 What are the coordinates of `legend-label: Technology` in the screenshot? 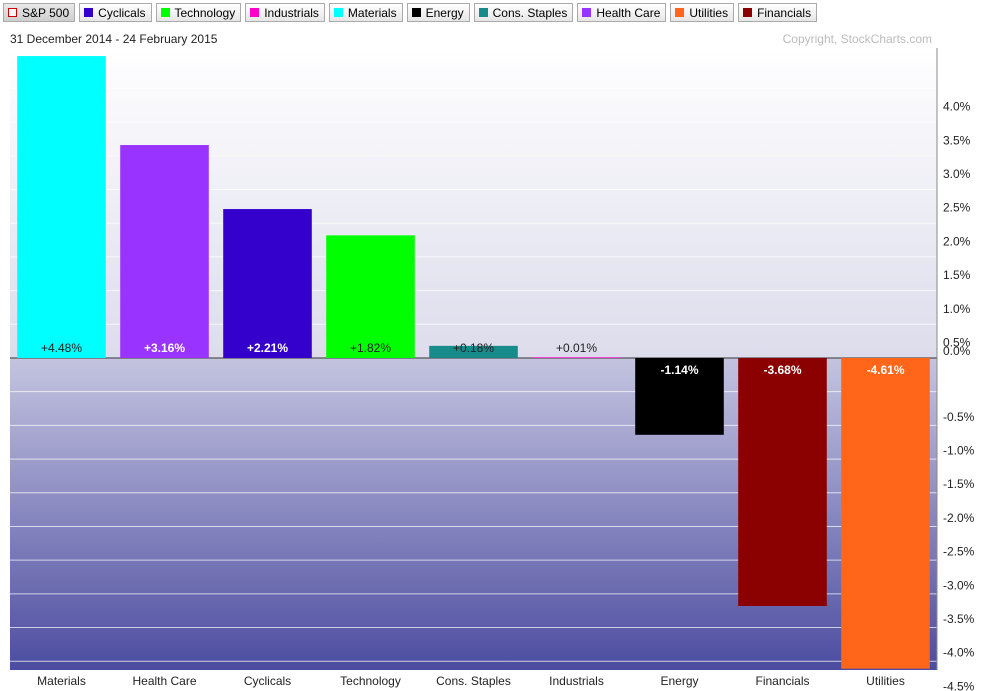 It's located at (205, 12).